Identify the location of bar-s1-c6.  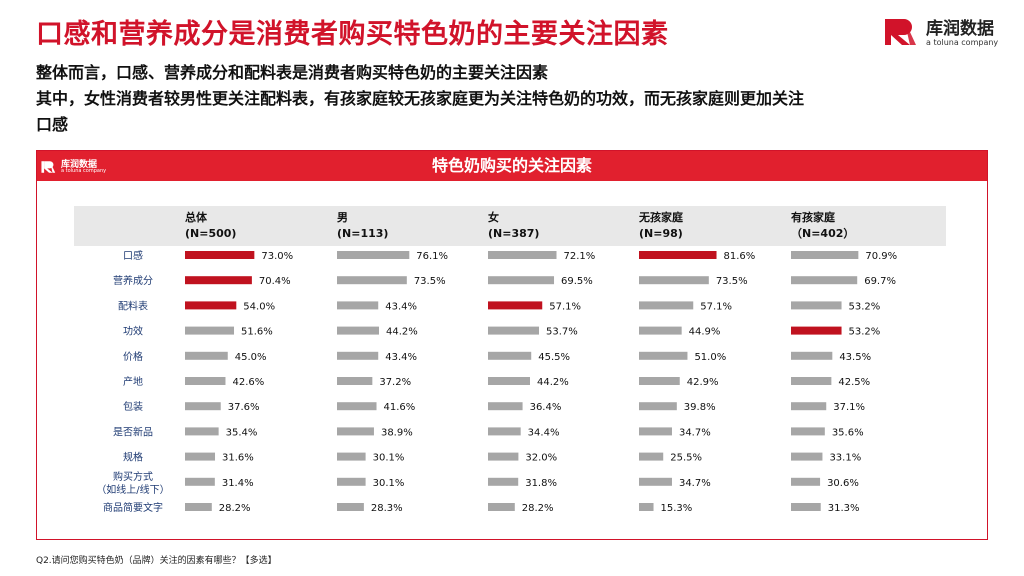
(357, 406).